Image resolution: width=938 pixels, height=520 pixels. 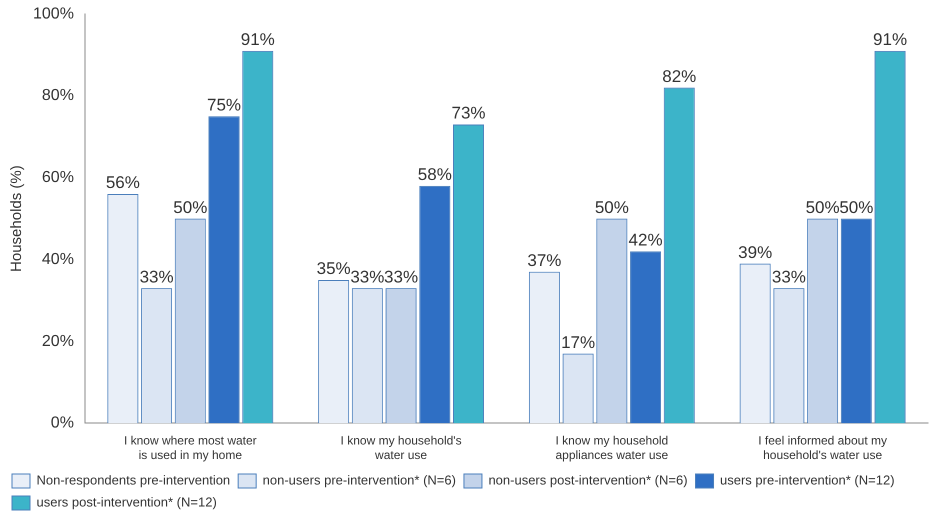 What do you see at coordinates (544, 260) in the screenshot?
I see `data-label: 37%` at bounding box center [544, 260].